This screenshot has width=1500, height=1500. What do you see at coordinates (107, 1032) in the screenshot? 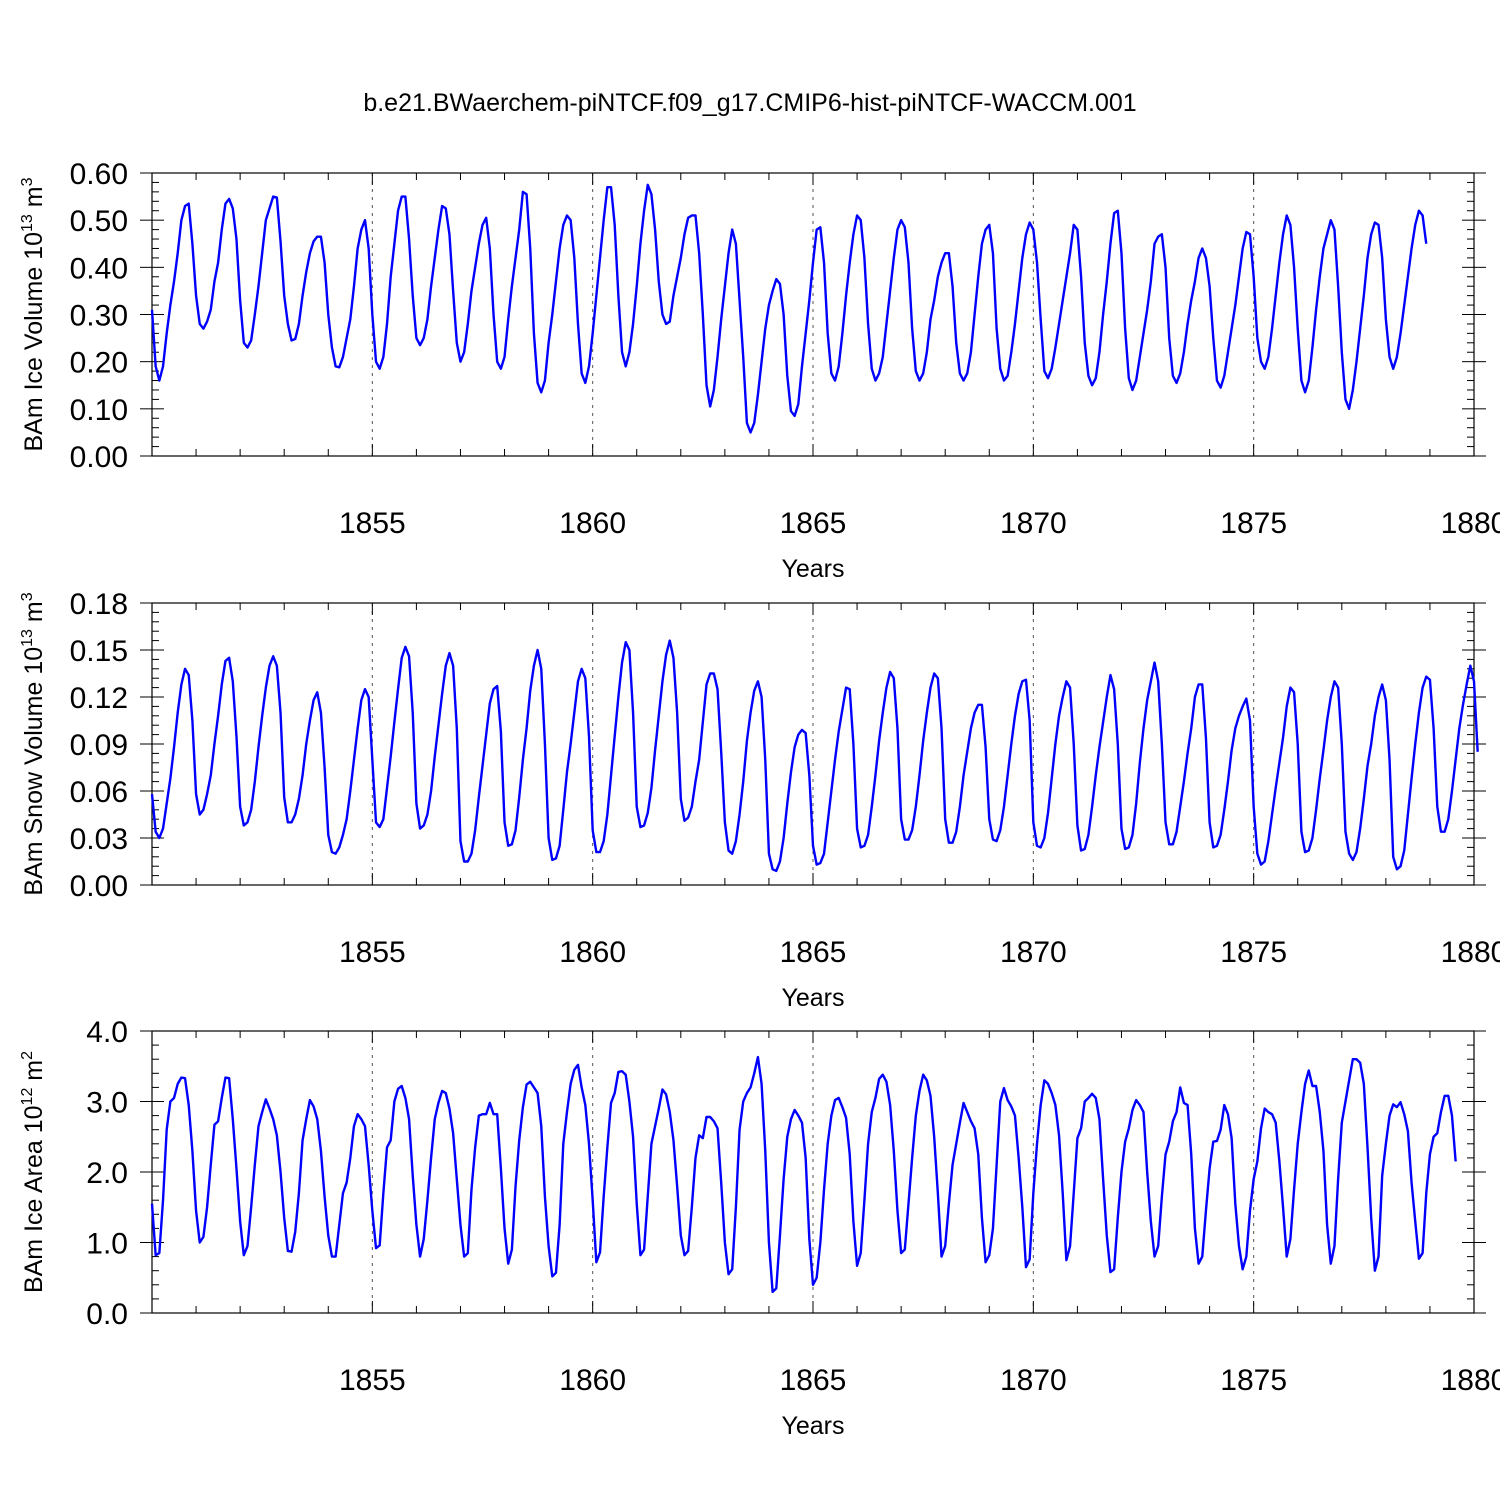
I see `y-tick-label: 4.0` at bounding box center [107, 1032].